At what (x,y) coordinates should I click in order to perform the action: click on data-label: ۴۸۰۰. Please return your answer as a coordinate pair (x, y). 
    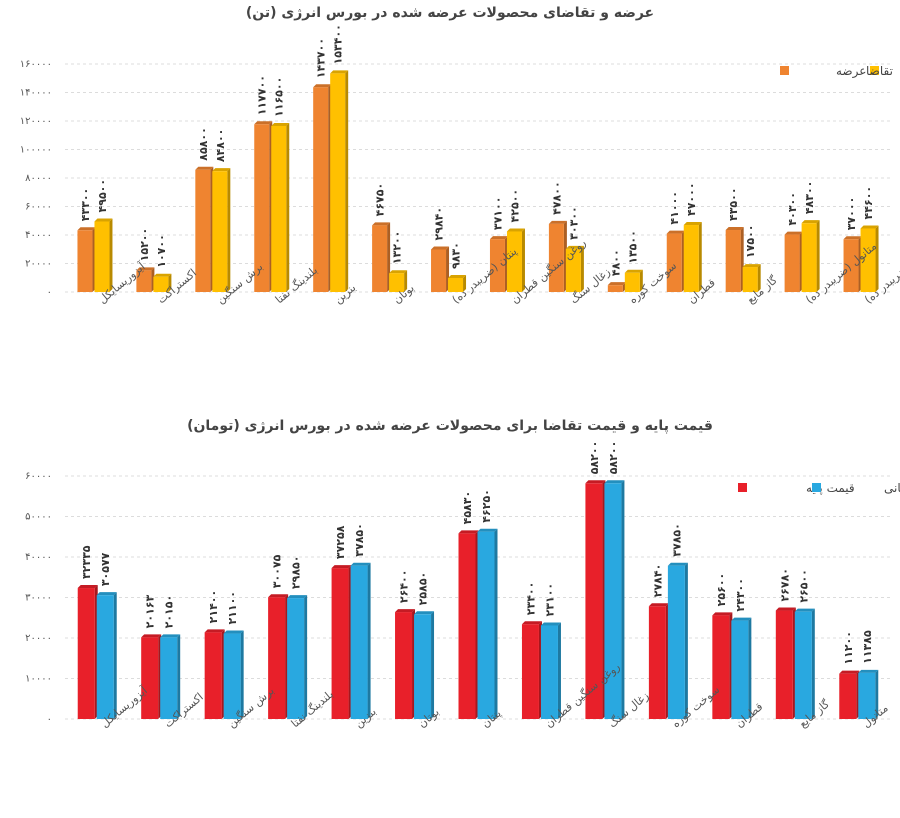
    Looking at the image, I should click on (615, 262).